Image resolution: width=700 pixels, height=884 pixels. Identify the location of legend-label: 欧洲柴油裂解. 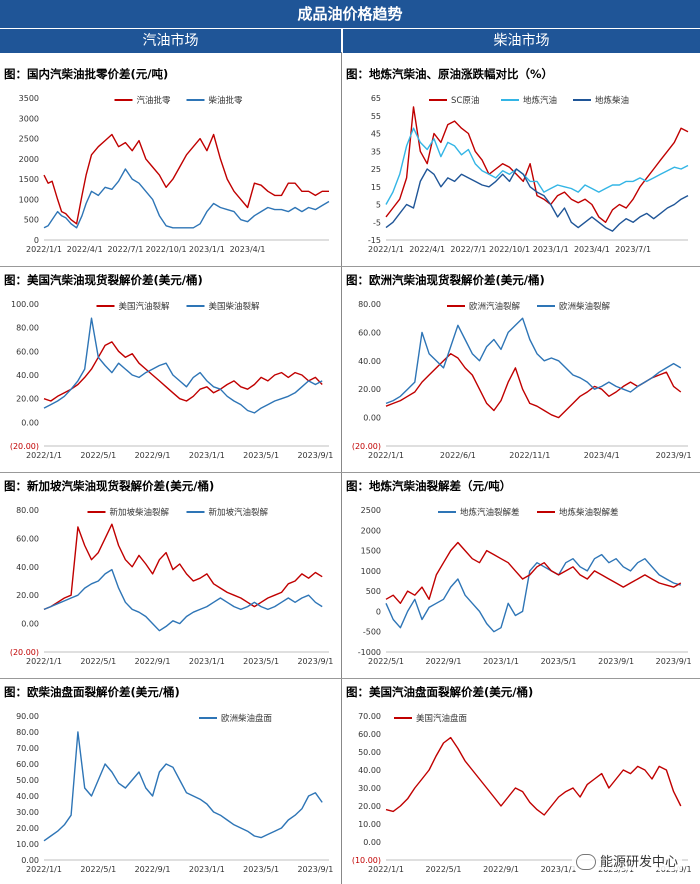
(585, 306).